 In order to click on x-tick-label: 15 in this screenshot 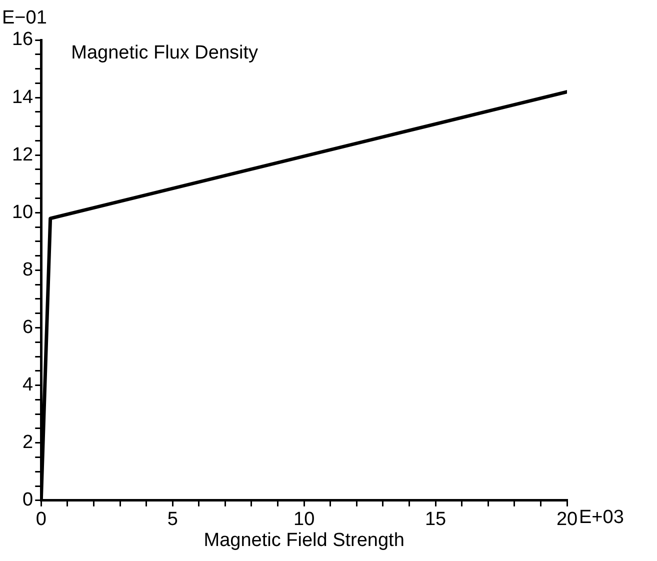, I will do `click(435, 519)`.